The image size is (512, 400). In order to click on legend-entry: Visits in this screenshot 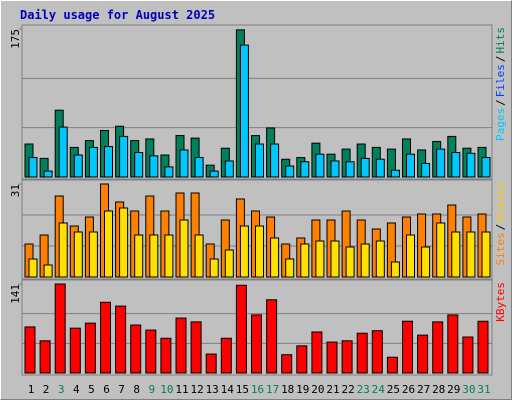, I will do `click(500, 202)`.